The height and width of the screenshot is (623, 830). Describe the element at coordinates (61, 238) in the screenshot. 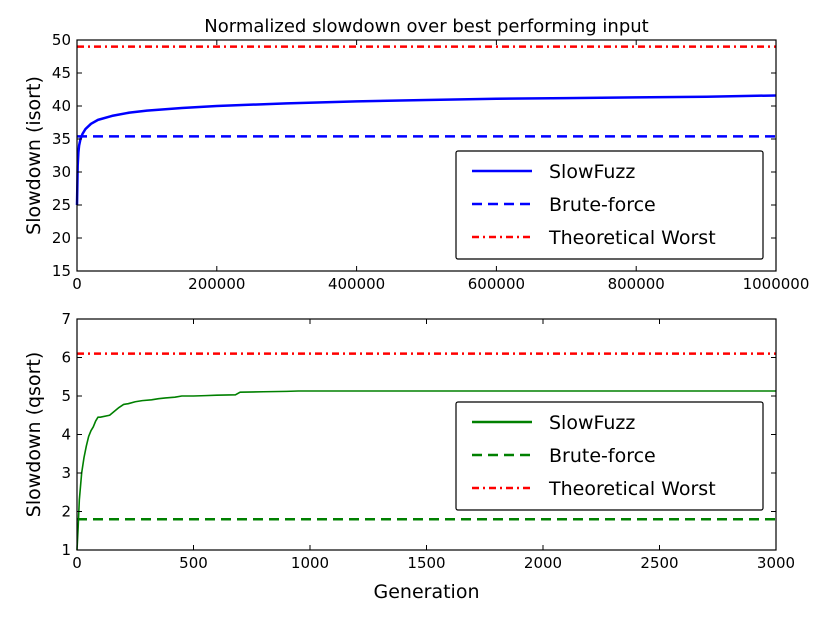

I see `y-tick-label: 20` at that location.